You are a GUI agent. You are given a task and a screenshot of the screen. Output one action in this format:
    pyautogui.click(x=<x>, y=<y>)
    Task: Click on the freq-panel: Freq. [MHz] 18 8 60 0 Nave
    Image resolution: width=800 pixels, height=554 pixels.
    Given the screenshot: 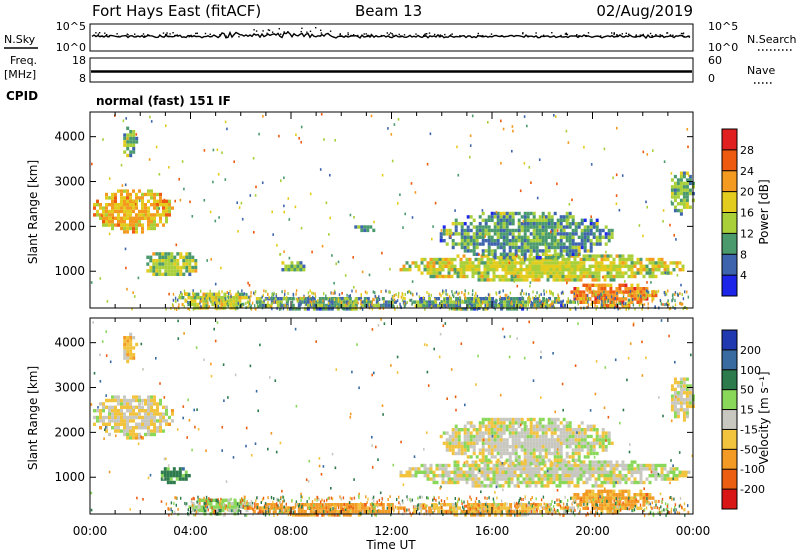 What is the action you would take?
    pyautogui.click(x=389, y=69)
    